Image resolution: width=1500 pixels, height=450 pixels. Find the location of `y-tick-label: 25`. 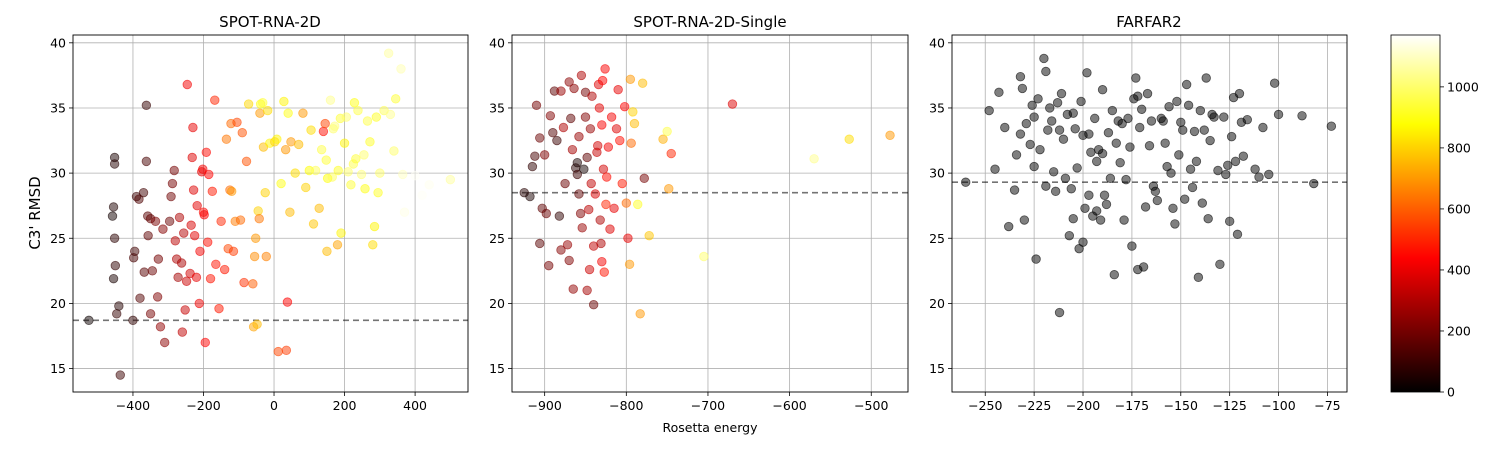

y-tick-label: 25 is located at coordinates (58, 238).